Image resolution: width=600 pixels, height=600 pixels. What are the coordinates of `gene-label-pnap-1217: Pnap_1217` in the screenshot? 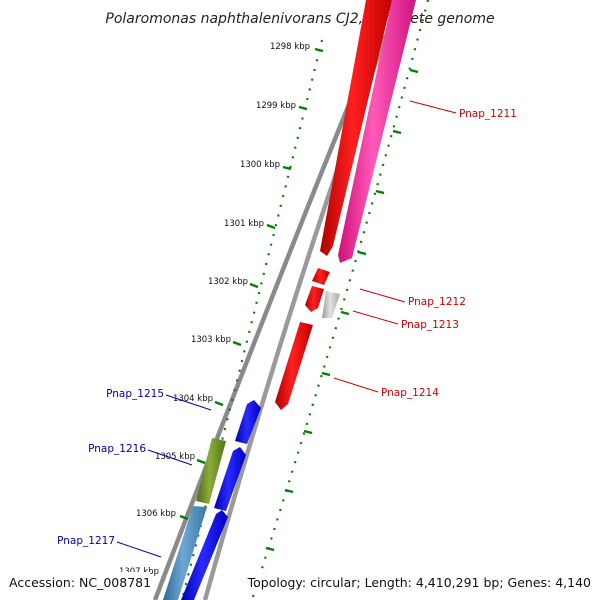 It's located at (86, 541).